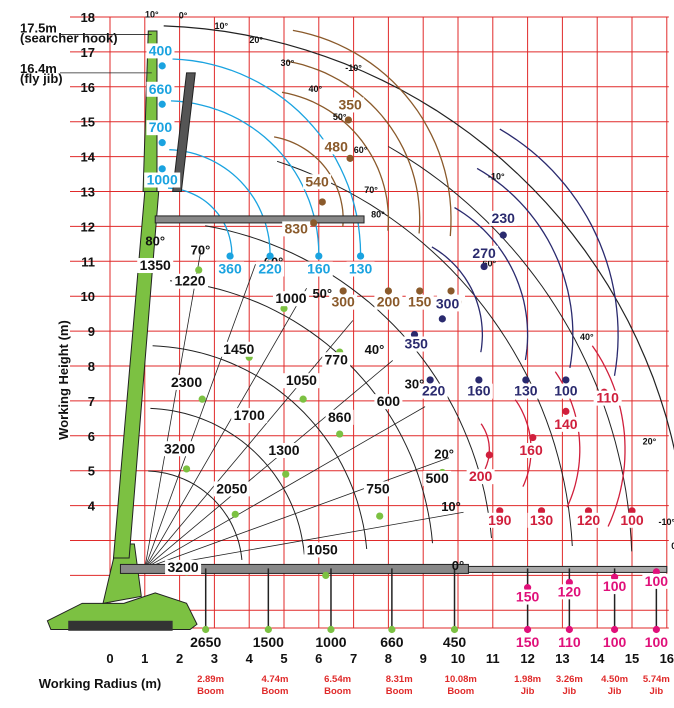  I want to click on load-label: 130, so click(526, 391).